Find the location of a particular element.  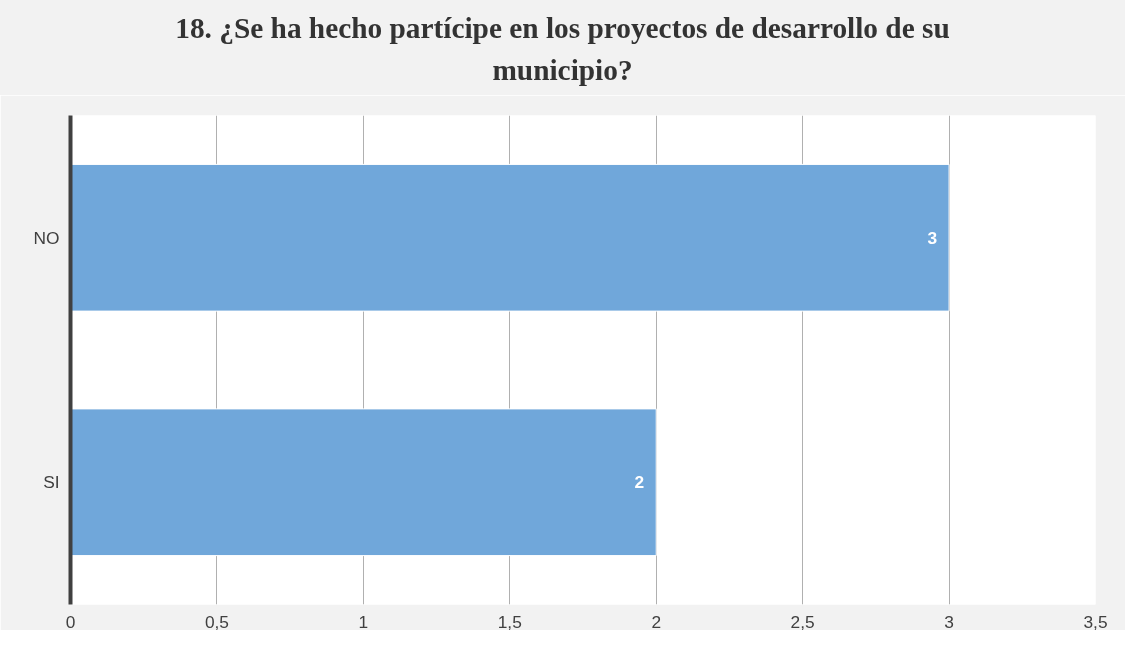

x-tick-label: 0,5 is located at coordinates (216, 621).